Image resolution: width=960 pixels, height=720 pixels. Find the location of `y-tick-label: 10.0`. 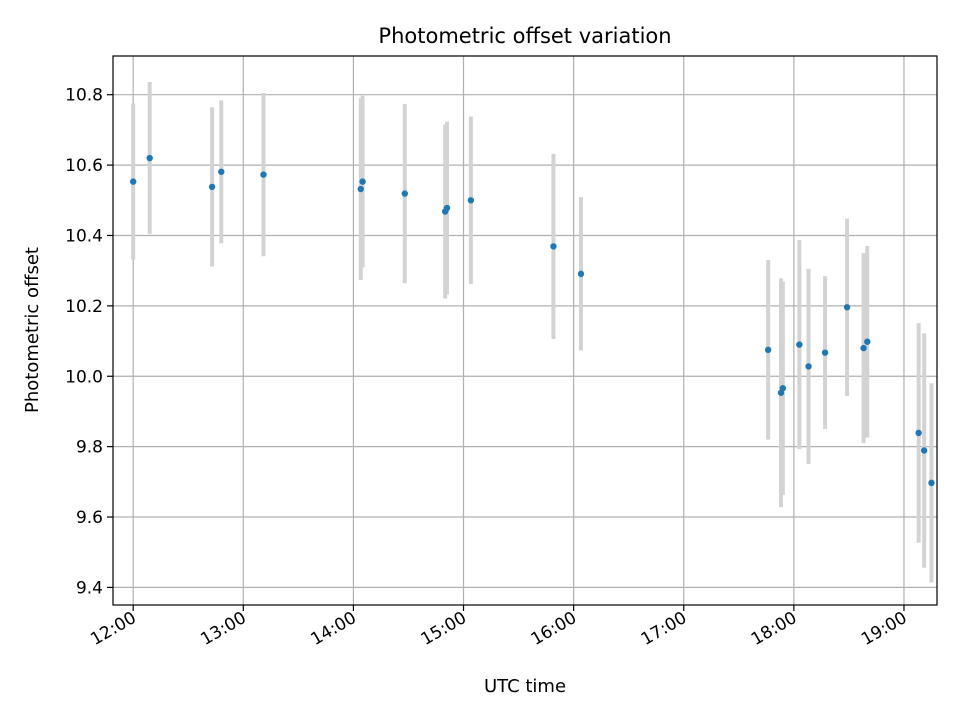

y-tick-label: 10.0 is located at coordinates (84, 377).